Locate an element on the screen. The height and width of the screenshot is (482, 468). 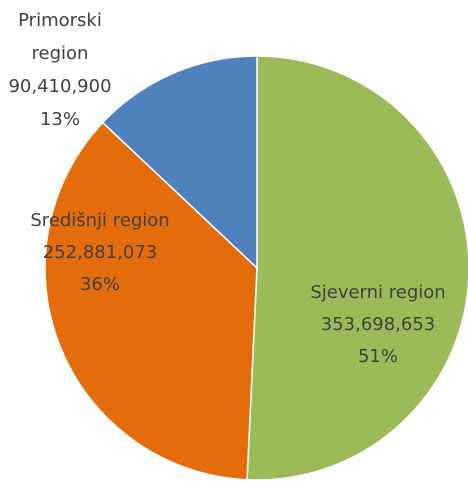
value-label: 252,881,073 is located at coordinates (100, 252).